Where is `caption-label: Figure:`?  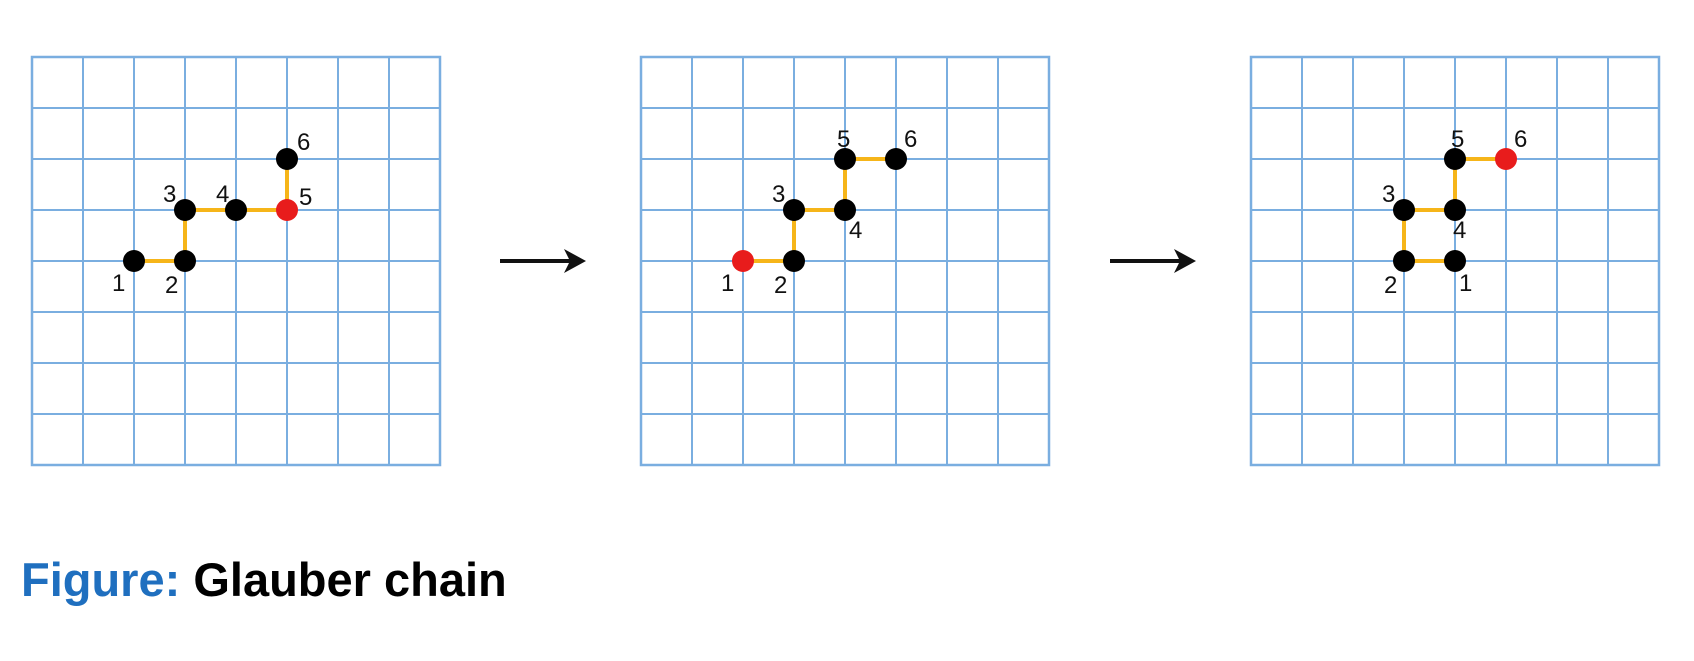 caption-label: Figure: is located at coordinates (101, 579).